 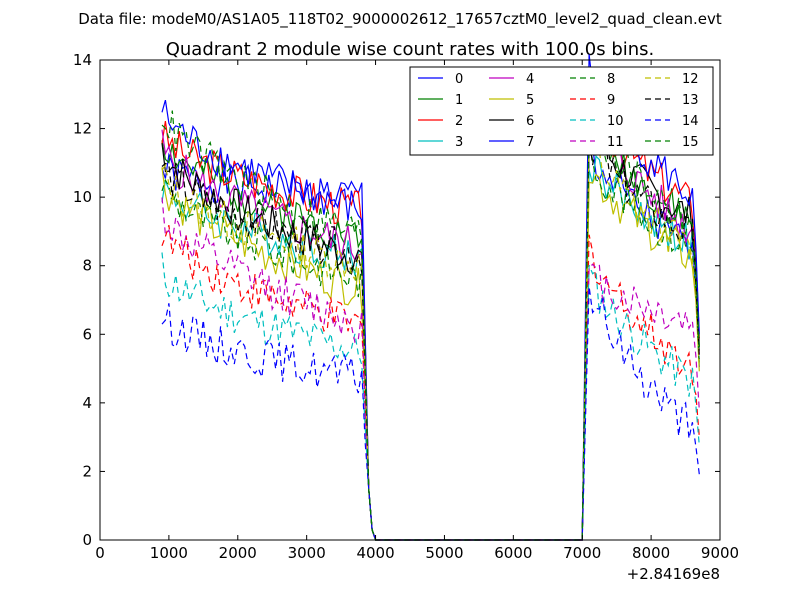 What do you see at coordinates (82, 60) in the screenshot?
I see `y-tick-label: 14` at bounding box center [82, 60].